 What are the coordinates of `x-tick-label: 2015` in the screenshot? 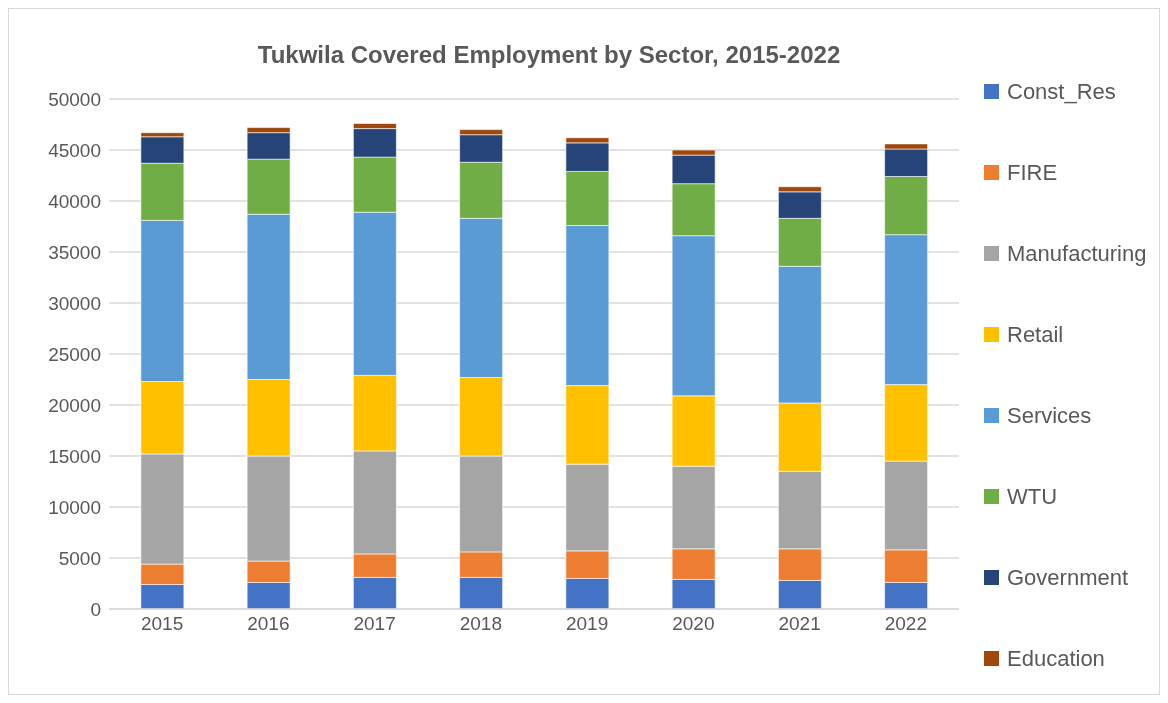 It's located at (162, 624).